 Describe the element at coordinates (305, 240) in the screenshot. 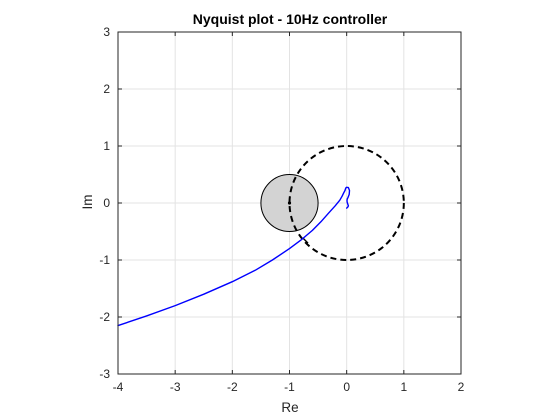

I see `crossing-marker` at that location.